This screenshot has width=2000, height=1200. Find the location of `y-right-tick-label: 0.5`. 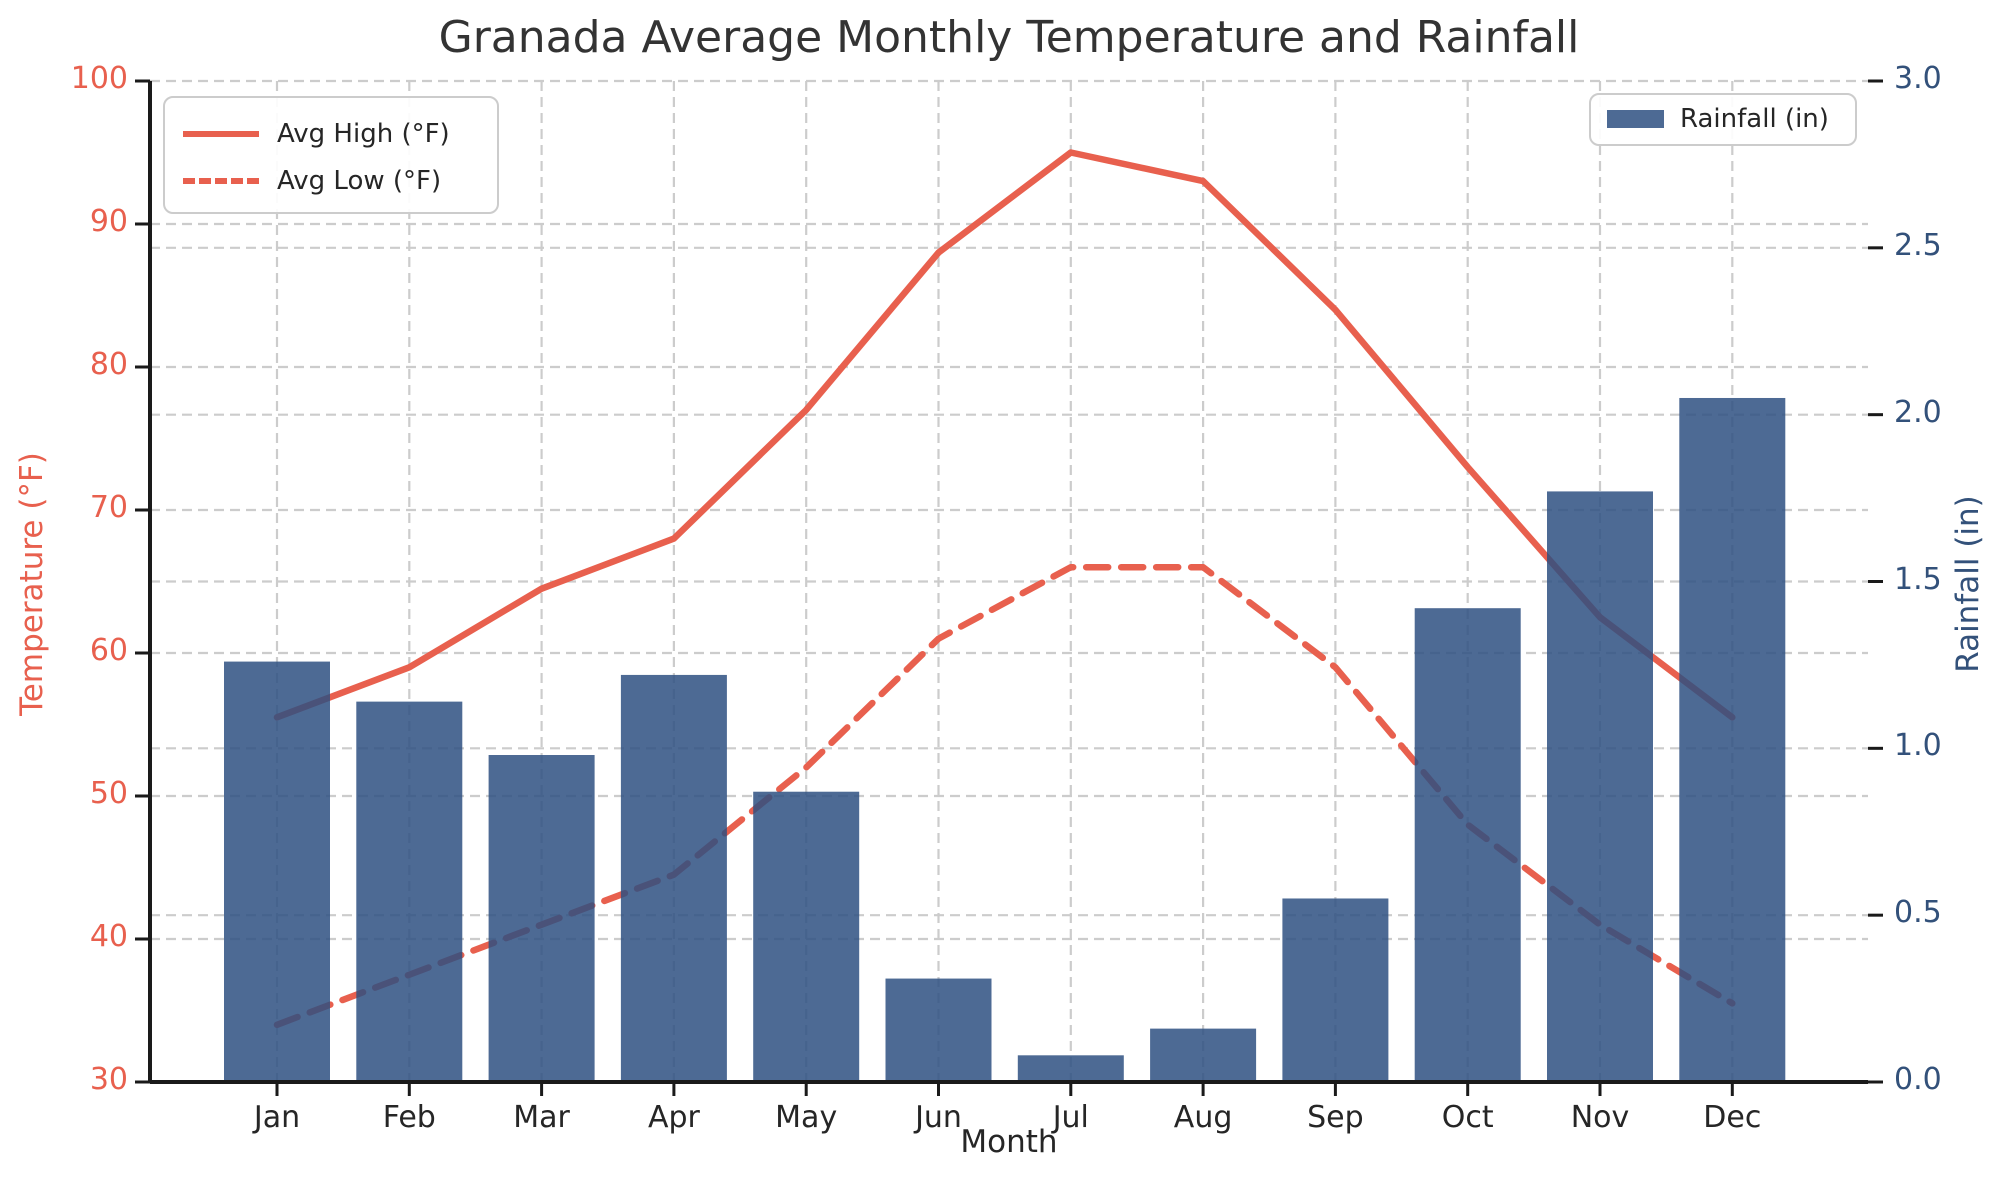

y-right-tick-label: 0.5 is located at coordinates (1918, 913).